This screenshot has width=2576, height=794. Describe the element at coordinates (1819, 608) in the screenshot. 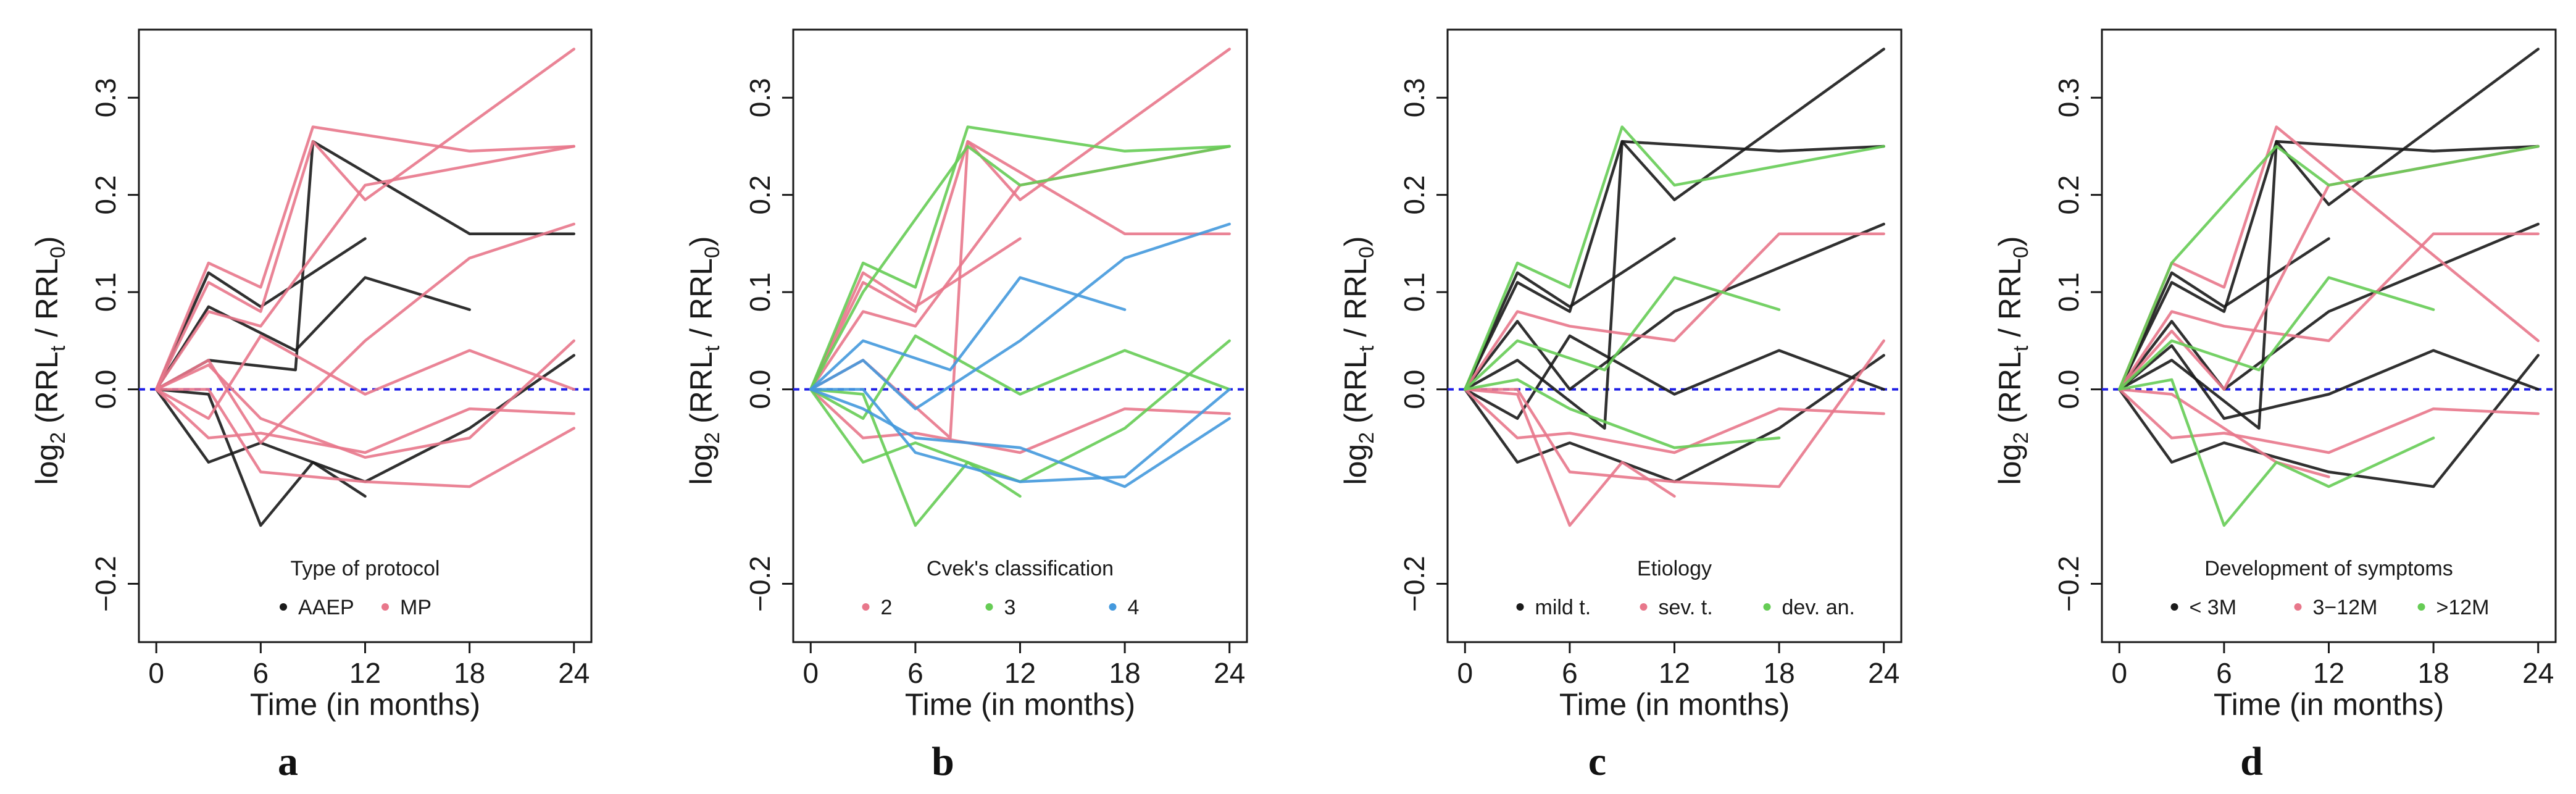

I see `legend-entry-label: dev. an.` at that location.